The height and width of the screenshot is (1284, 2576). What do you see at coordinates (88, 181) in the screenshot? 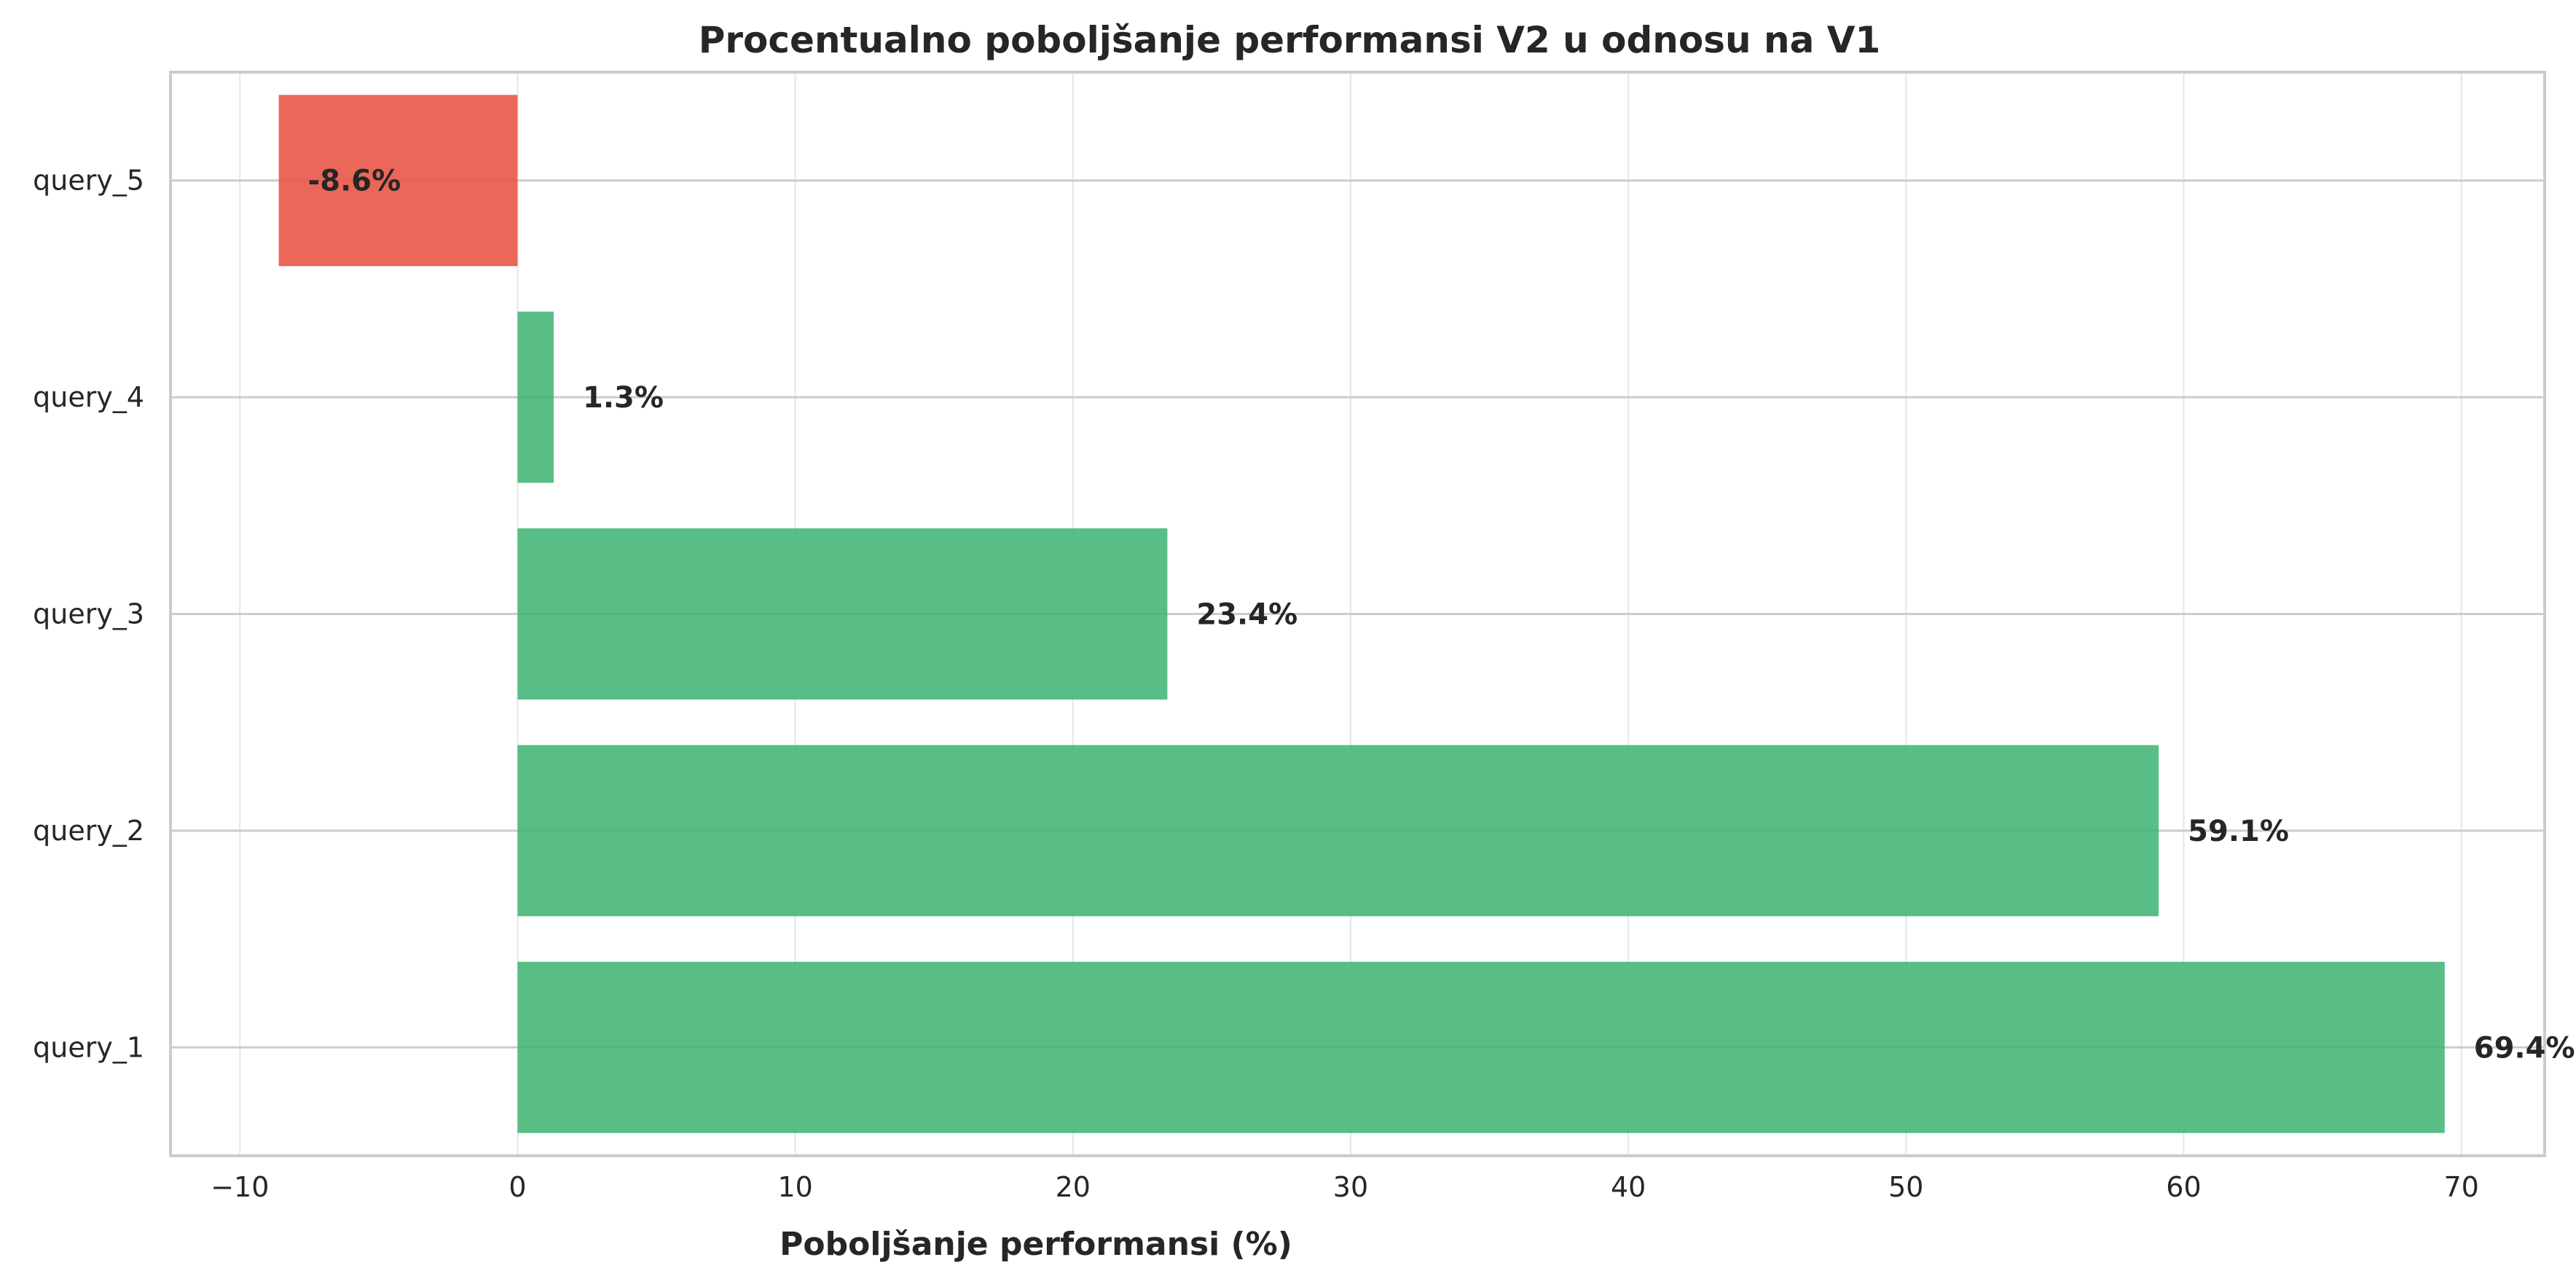
I see `y-tick-label: query_5` at bounding box center [88, 181].